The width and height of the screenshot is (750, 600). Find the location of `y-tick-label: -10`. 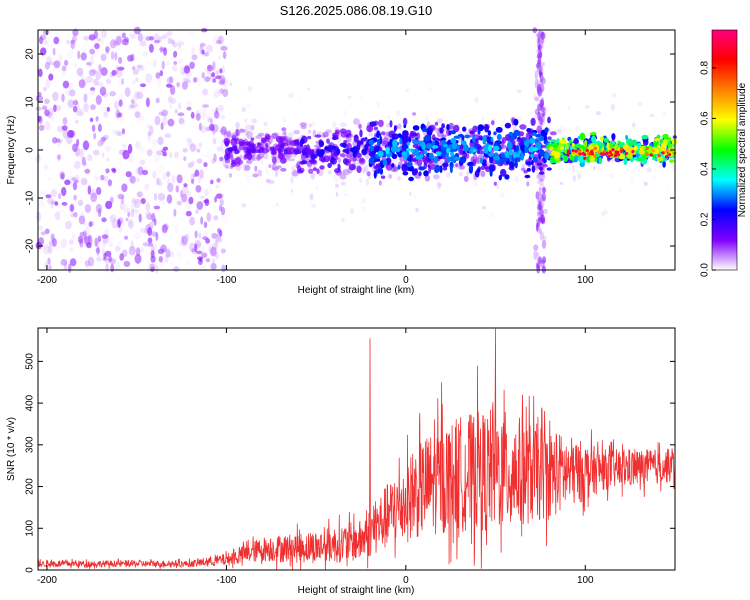

y-tick-label: -10 is located at coordinates (30, 197).